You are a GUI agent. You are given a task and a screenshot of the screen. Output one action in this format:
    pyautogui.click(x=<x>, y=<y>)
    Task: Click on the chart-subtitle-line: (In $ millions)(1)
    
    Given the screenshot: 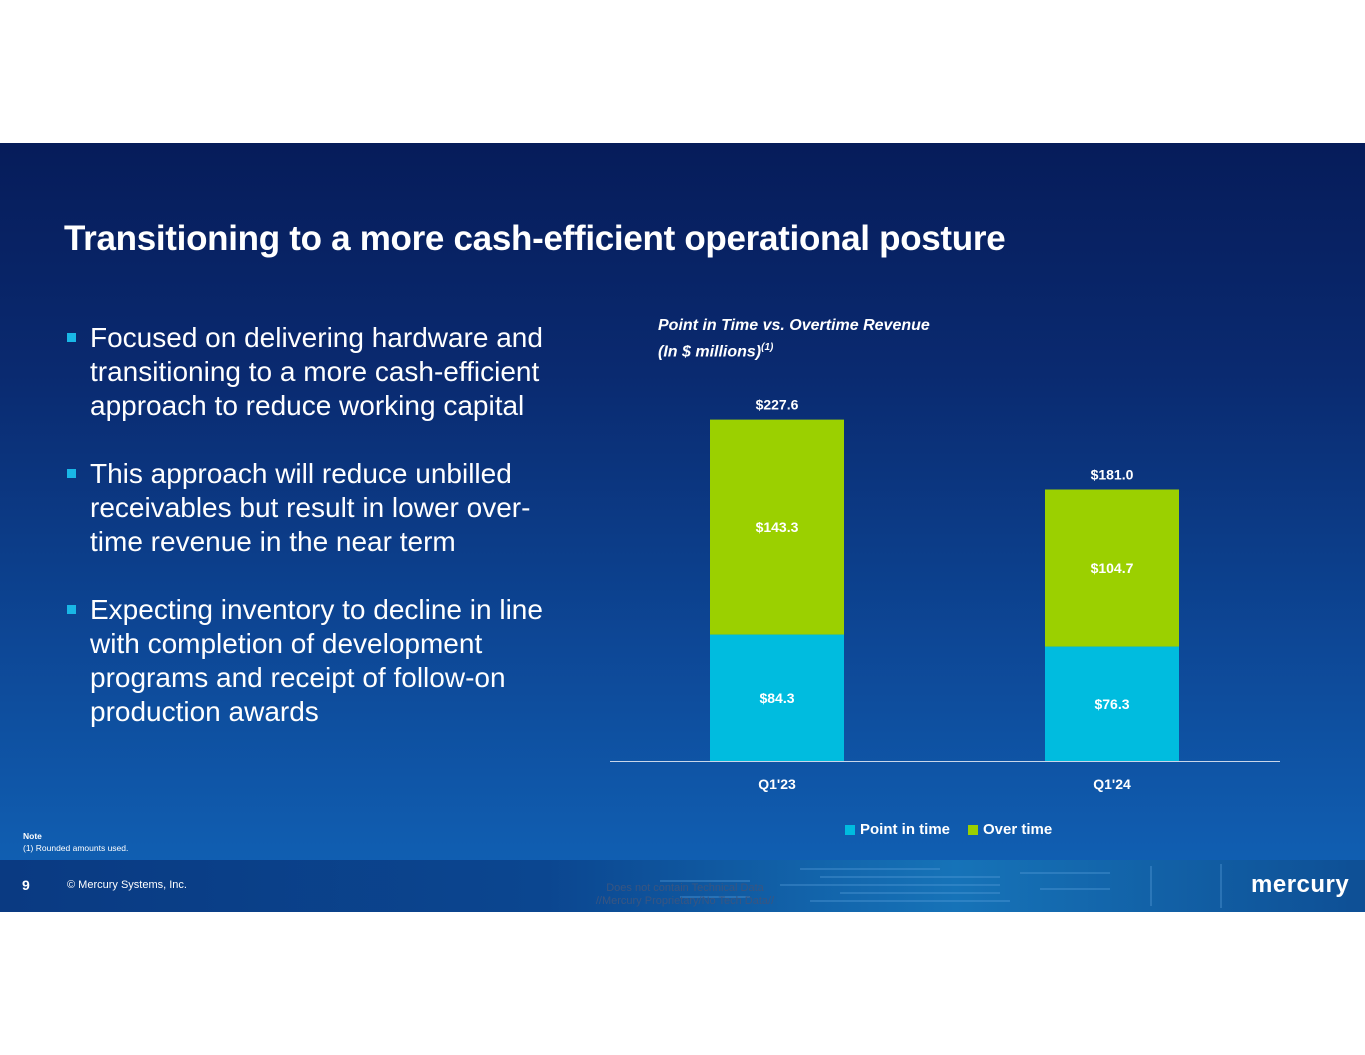 What is the action you would take?
    pyautogui.click(x=794, y=350)
    